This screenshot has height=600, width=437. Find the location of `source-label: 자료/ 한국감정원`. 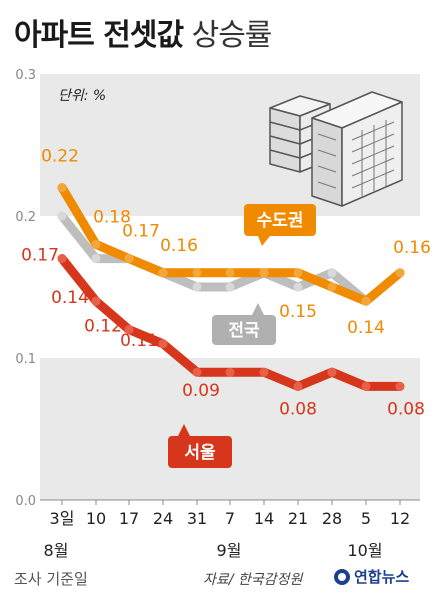

source-label: 자료/ 한국감정원 is located at coordinates (253, 580).